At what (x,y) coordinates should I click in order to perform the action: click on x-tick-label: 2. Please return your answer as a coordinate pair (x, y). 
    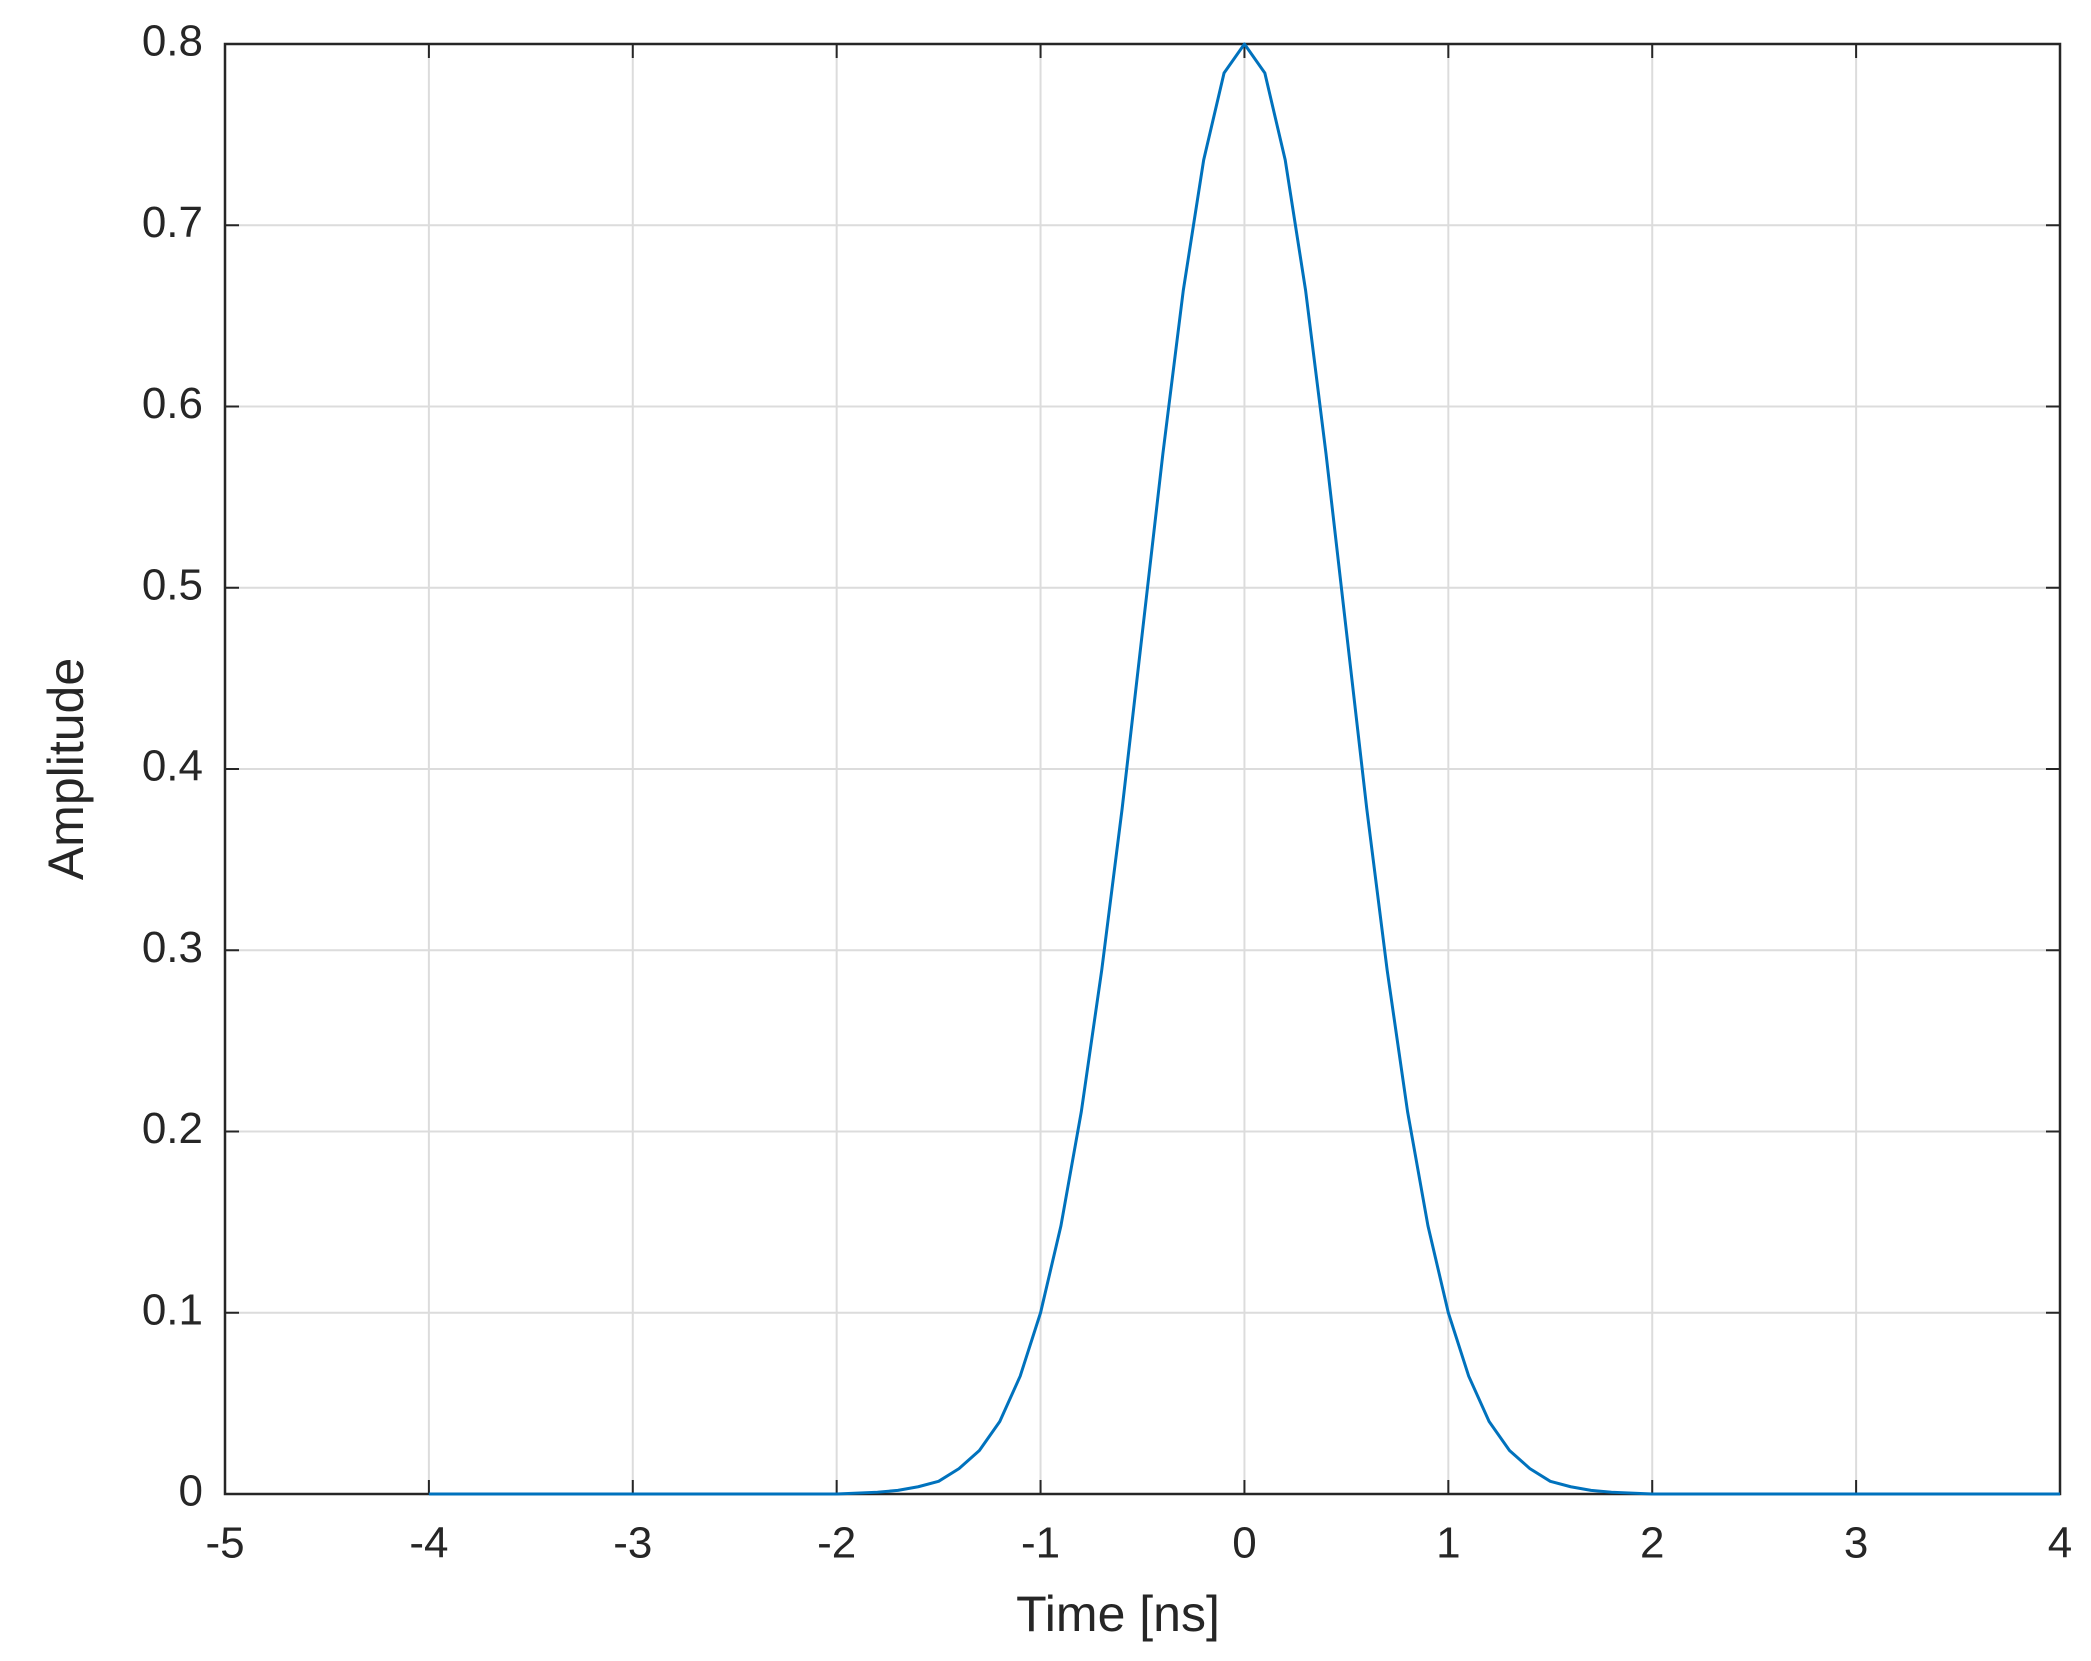
    Looking at the image, I should click on (1652, 1543).